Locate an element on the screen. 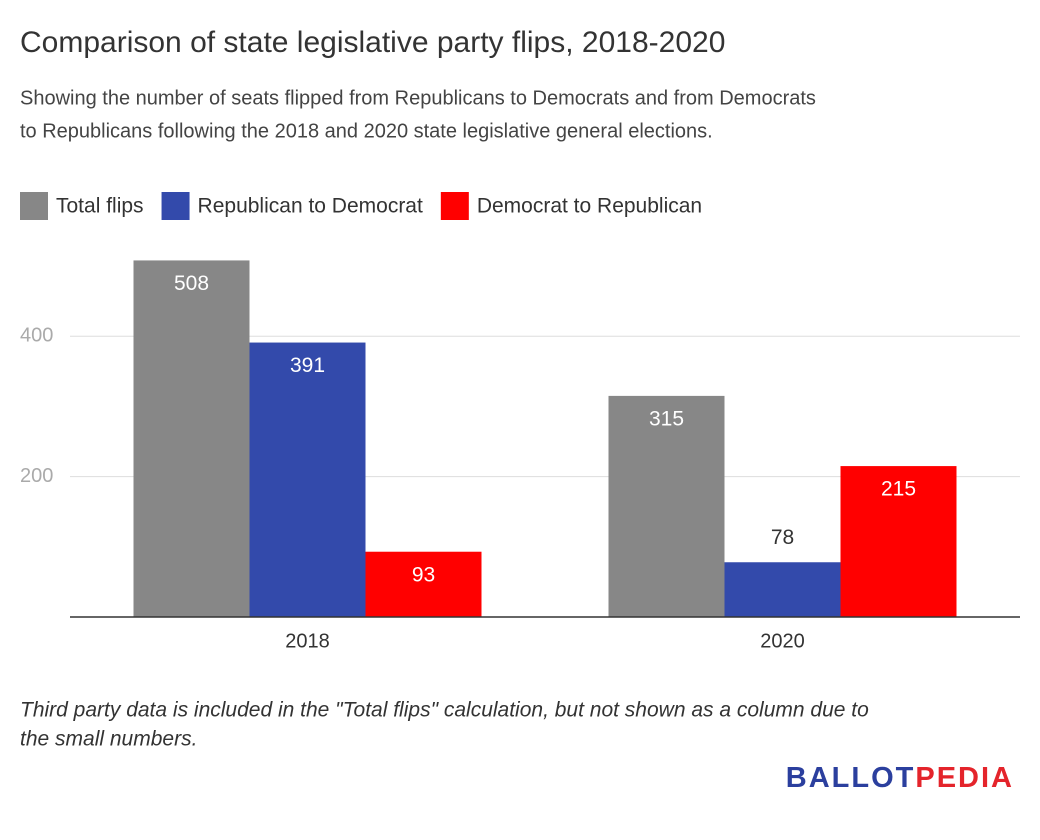 The image size is (1040, 840). logo-part: PEDIA is located at coordinates (964, 778).